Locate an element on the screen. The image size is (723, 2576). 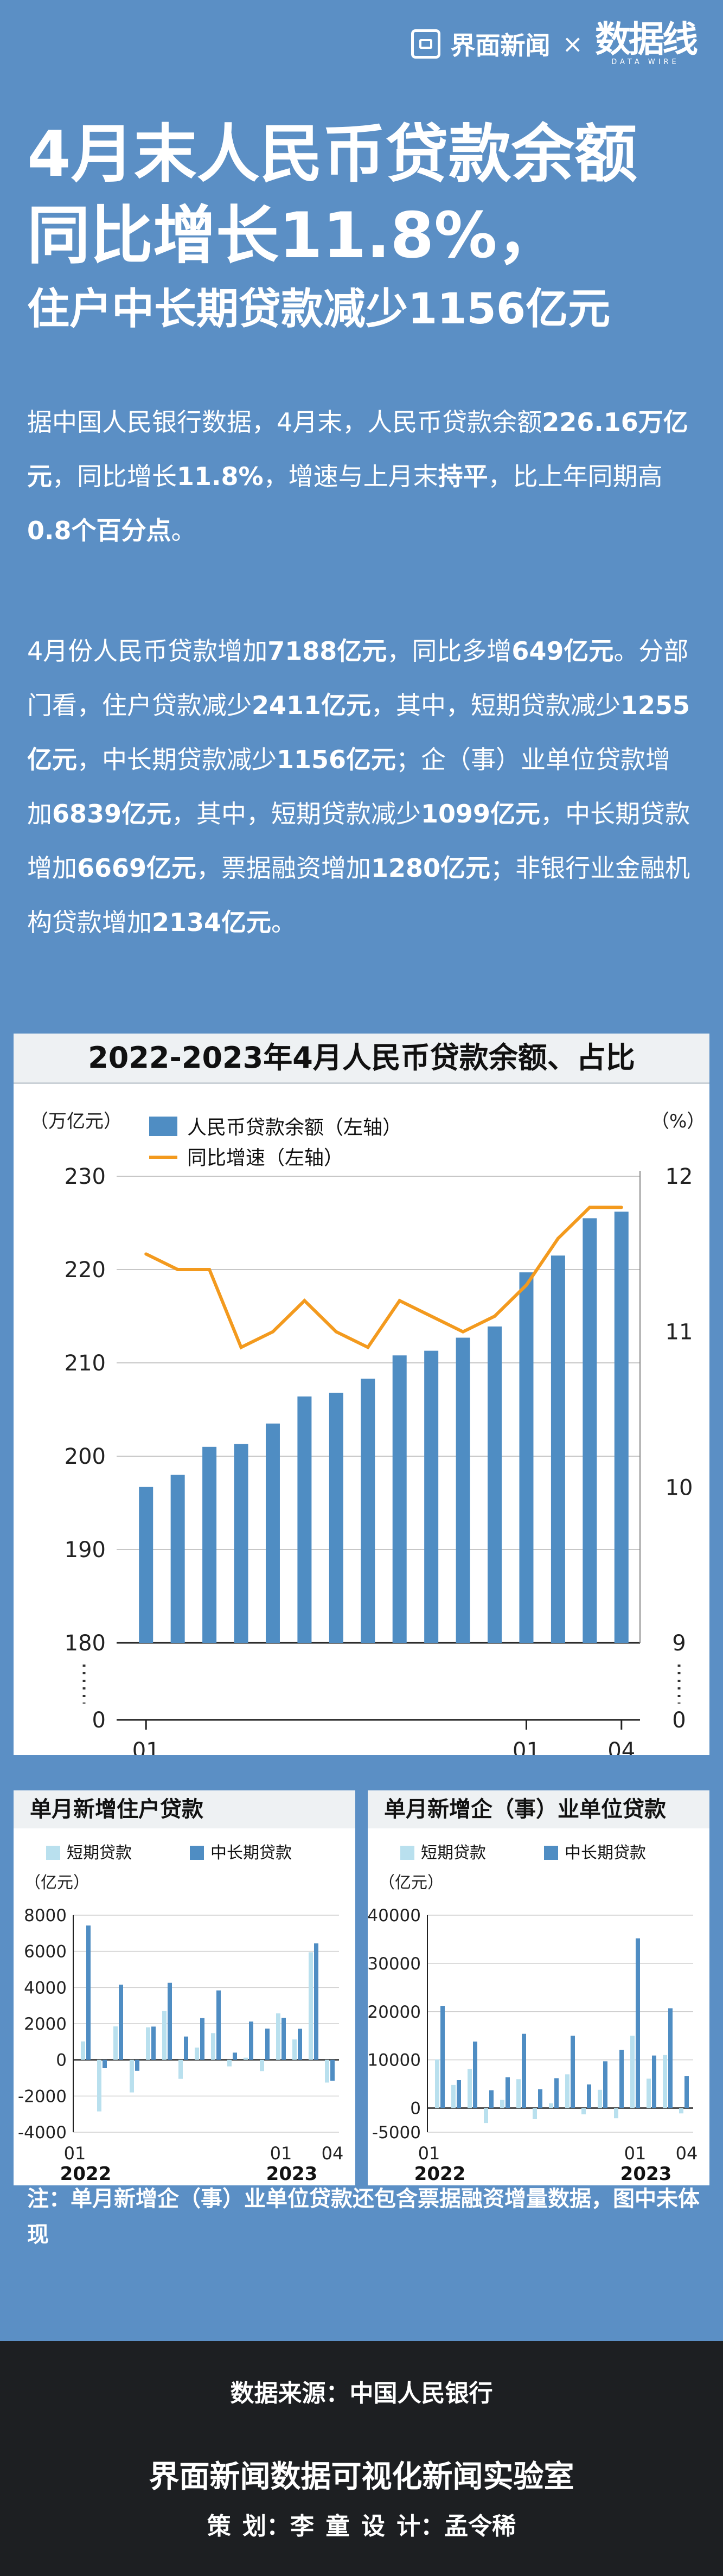
x-label-year1: 2022 is located at coordinates (440, 2174).